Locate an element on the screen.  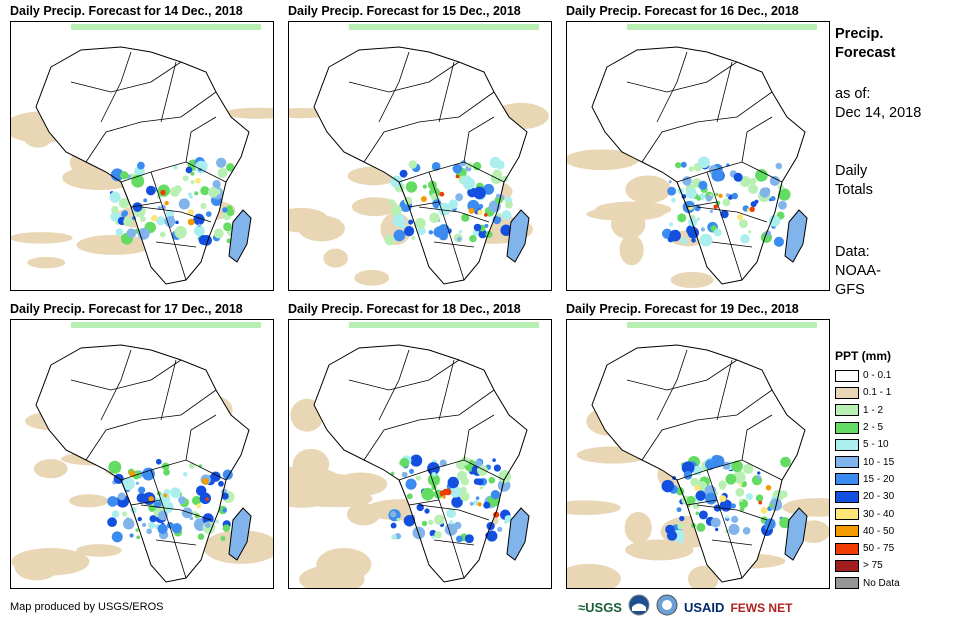
fews-net-logo: FEWS NET is located at coordinates (761, 607).